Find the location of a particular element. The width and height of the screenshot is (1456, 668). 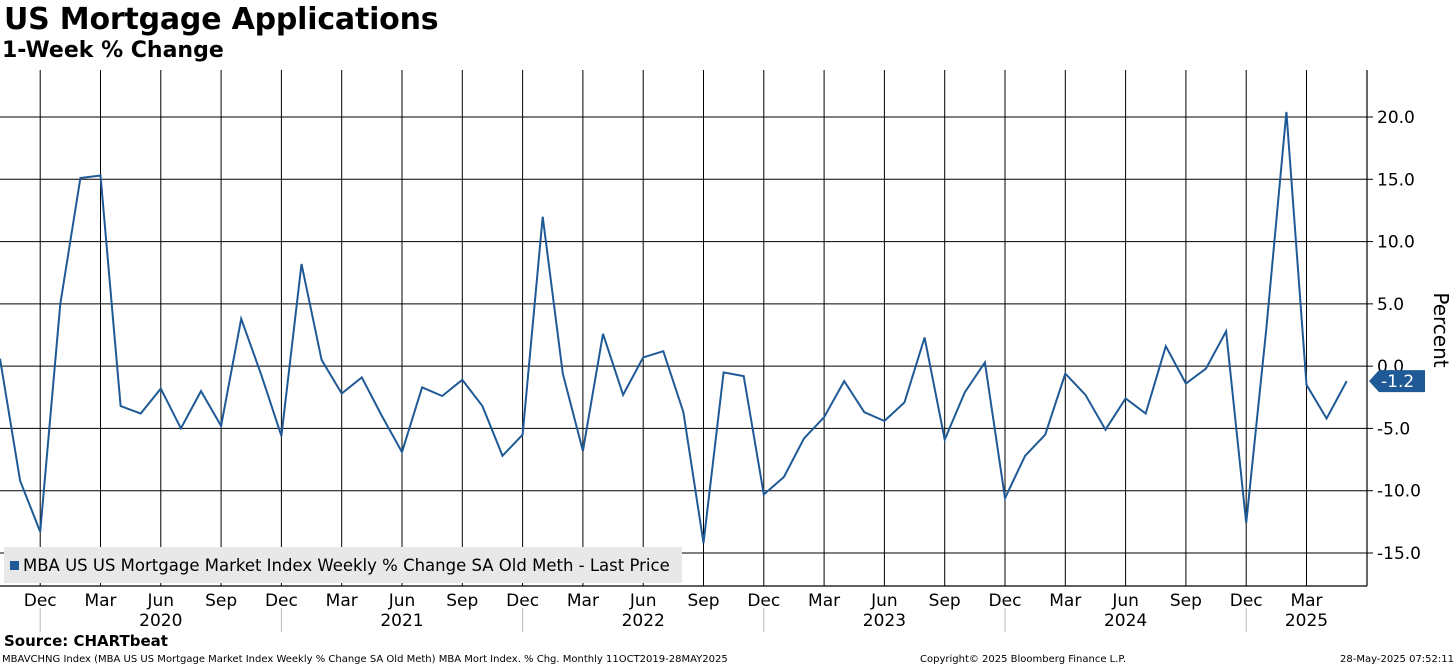

y-tick-label: -10.0 is located at coordinates (1399, 492).